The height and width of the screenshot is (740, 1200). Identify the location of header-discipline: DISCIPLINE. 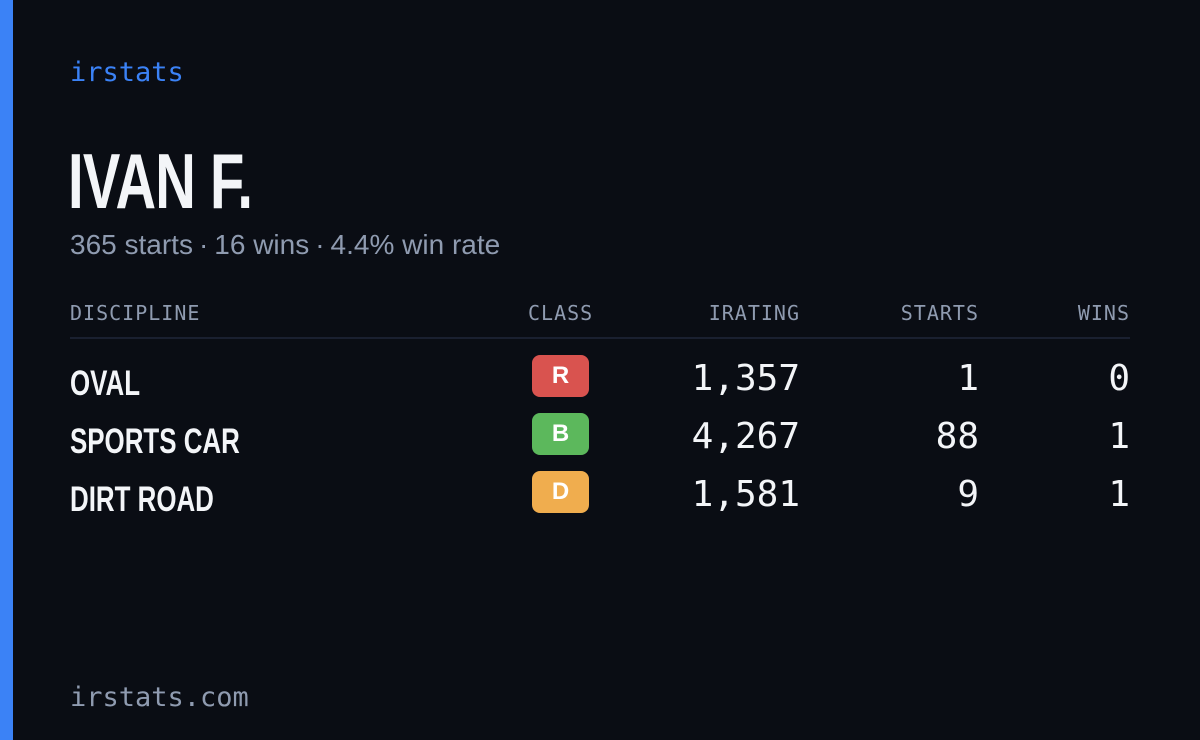
(135, 313).